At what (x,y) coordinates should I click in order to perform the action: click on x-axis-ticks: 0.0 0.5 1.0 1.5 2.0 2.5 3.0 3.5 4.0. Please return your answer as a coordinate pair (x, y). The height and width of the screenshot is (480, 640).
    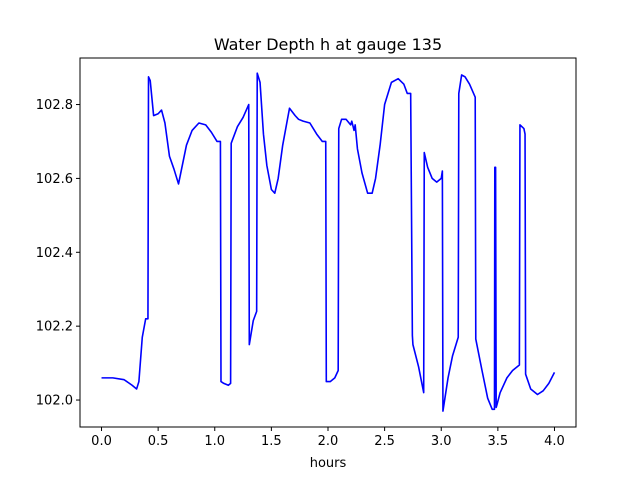
    Looking at the image, I should click on (328, 438).